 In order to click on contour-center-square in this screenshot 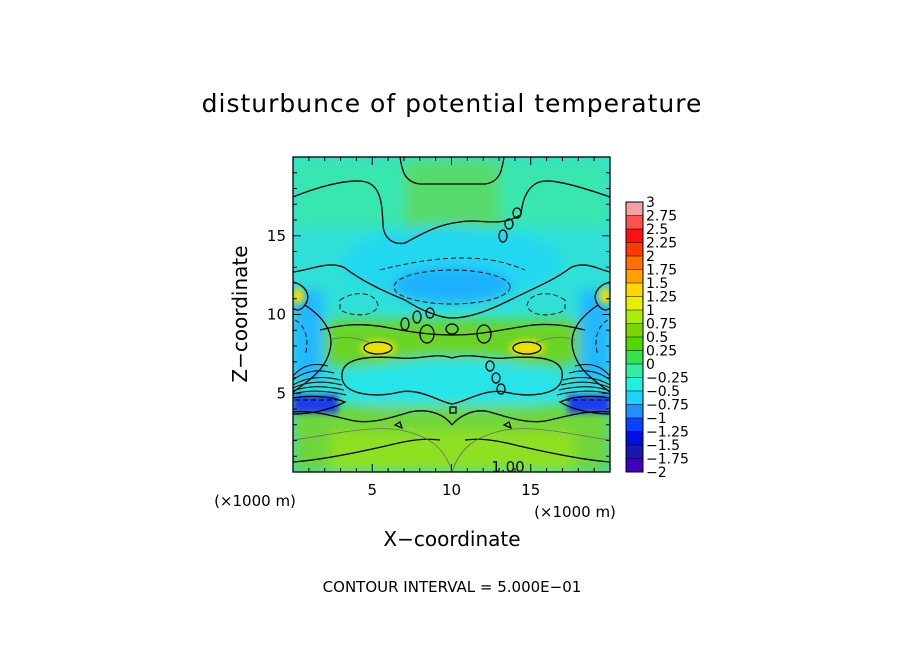, I will do `click(453, 410)`.